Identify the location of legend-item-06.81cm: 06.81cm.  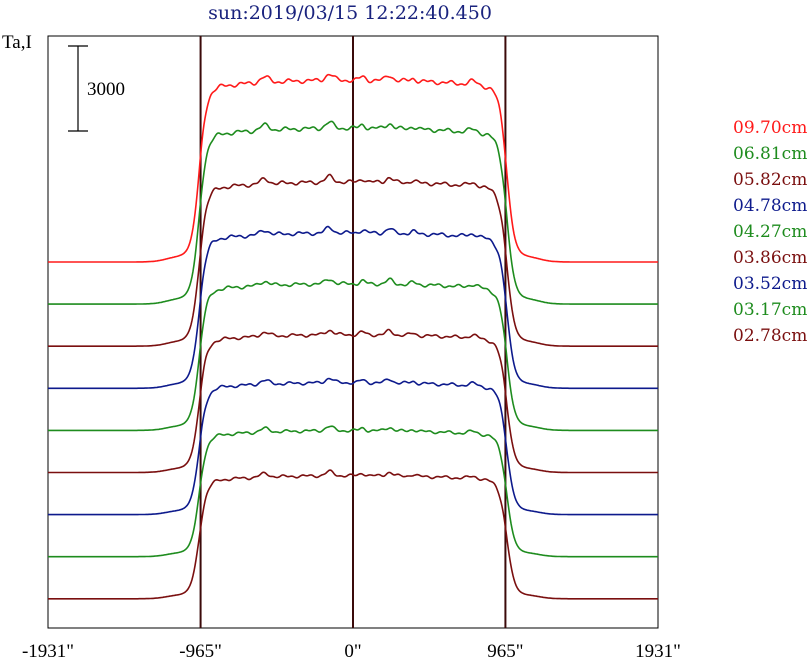
(770, 154).